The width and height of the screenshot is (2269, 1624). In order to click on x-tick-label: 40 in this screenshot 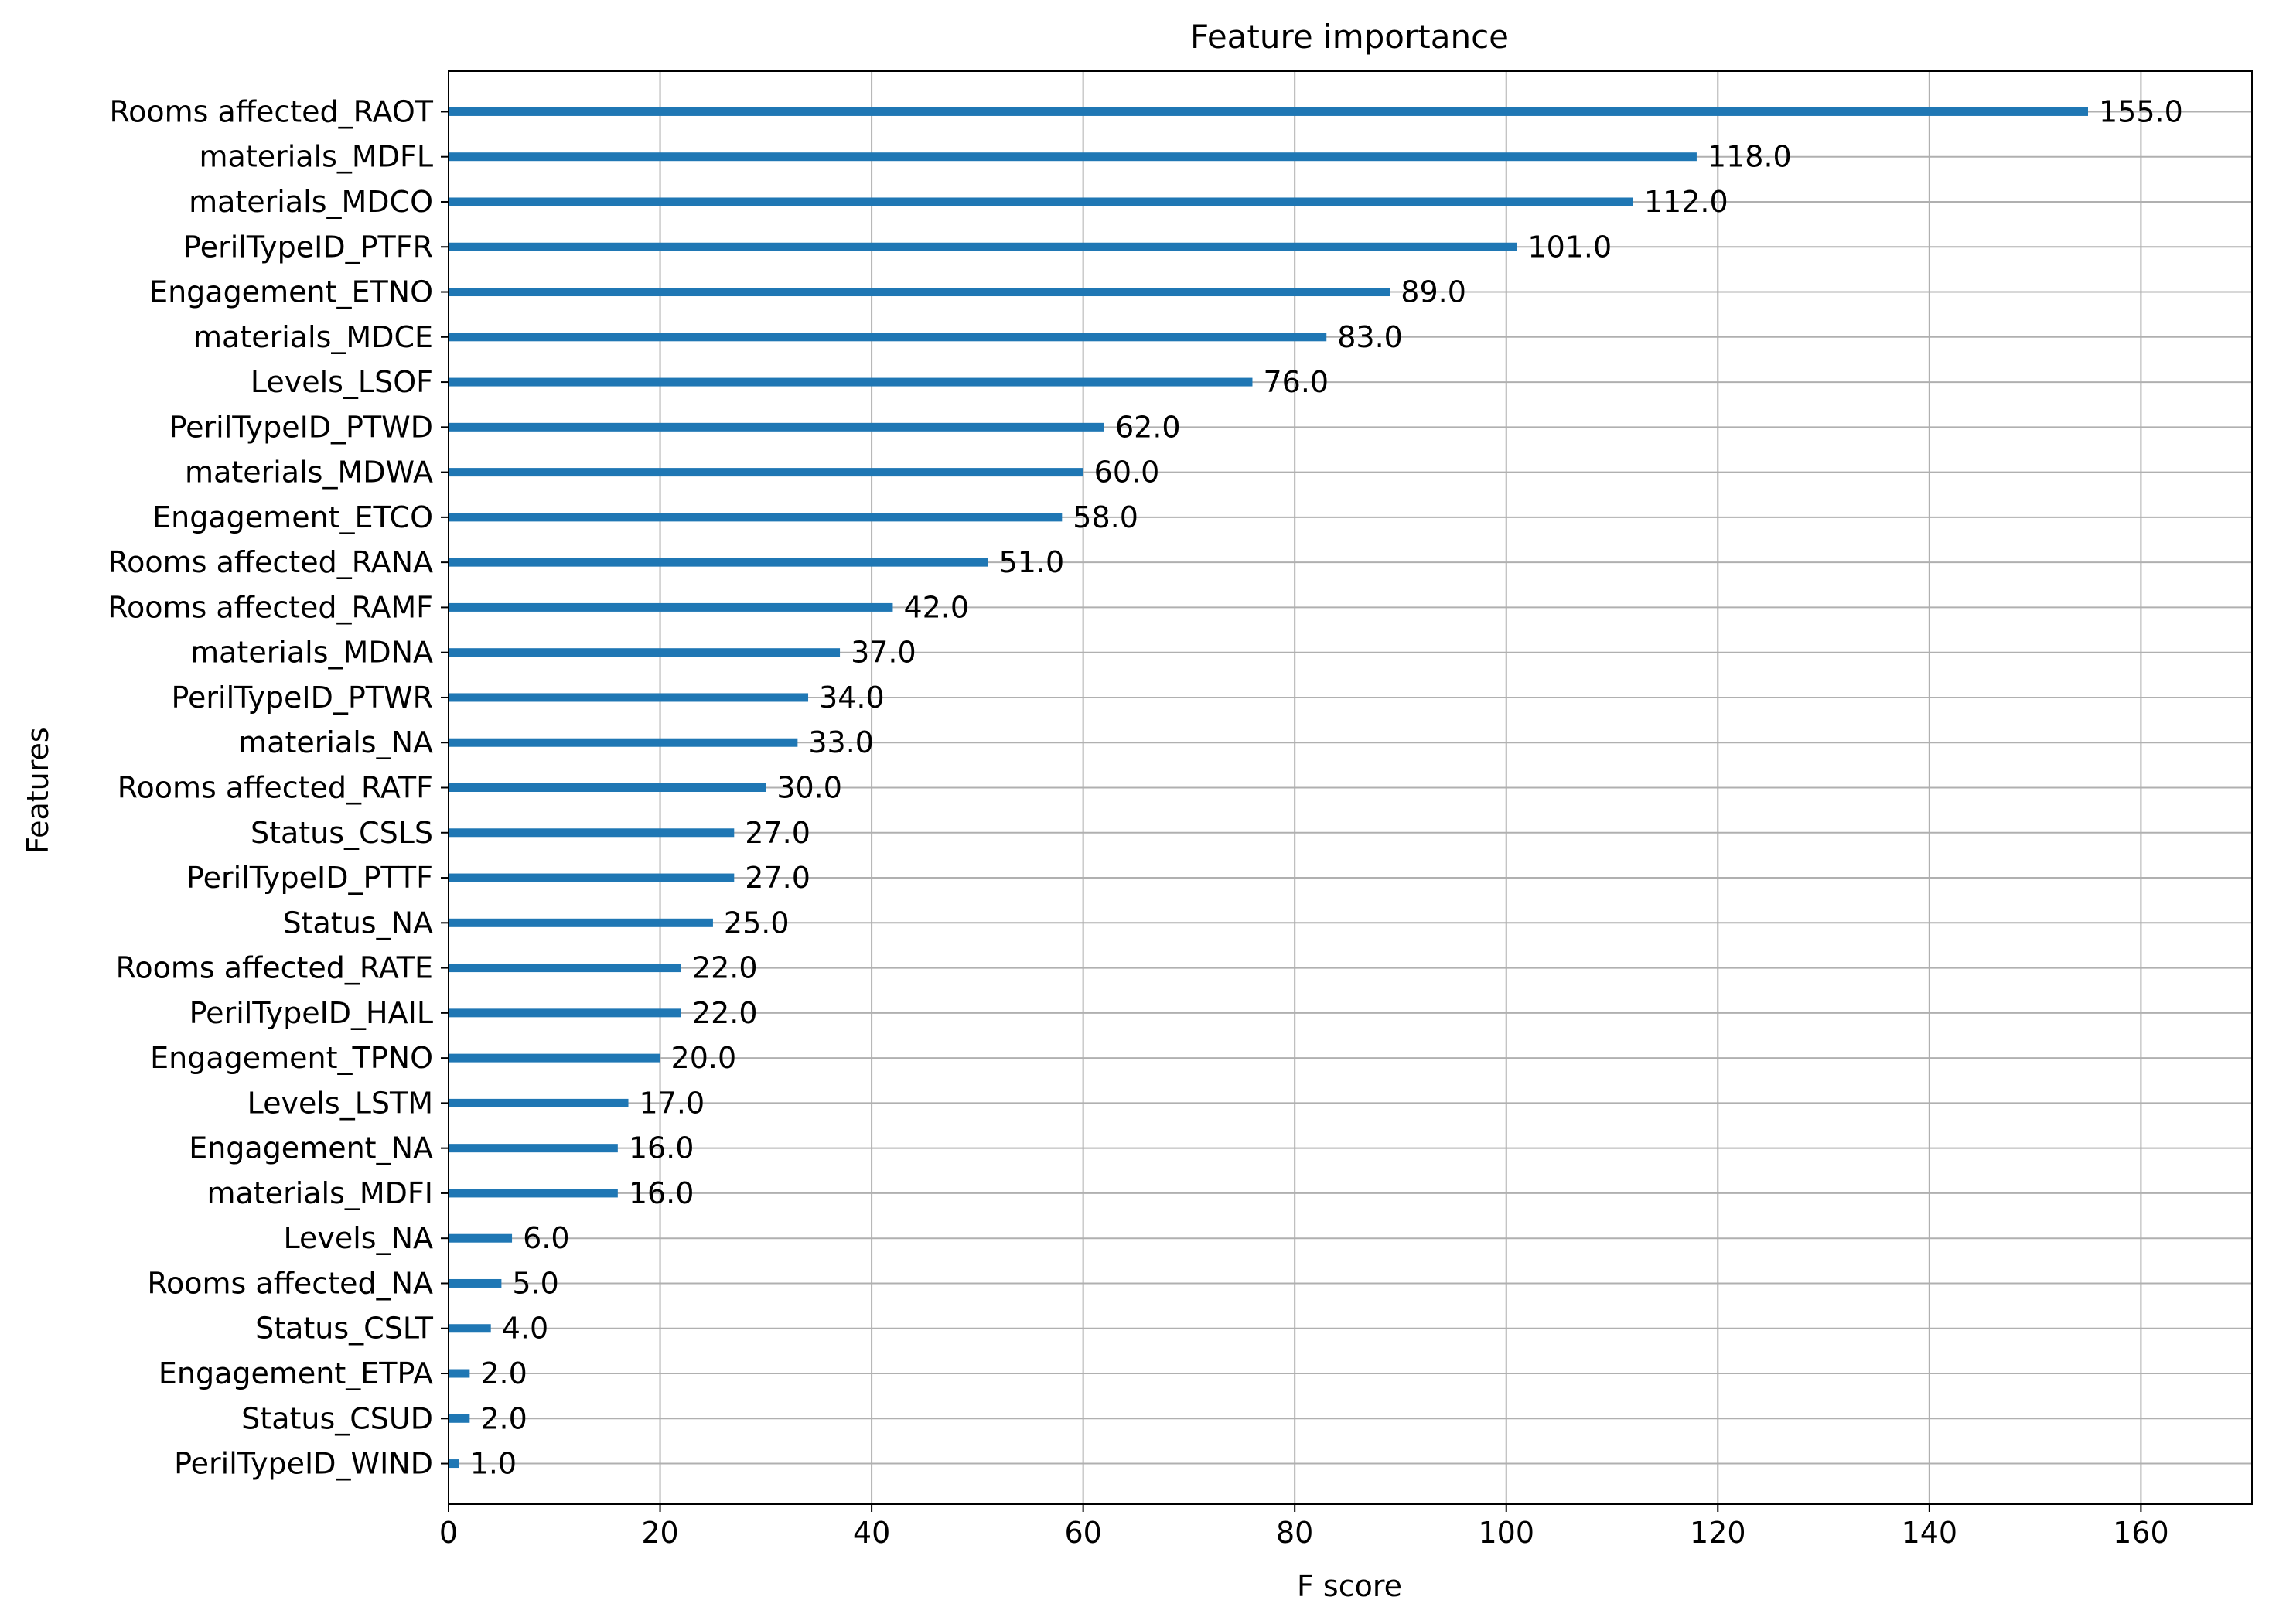, I will do `click(871, 1533)`.